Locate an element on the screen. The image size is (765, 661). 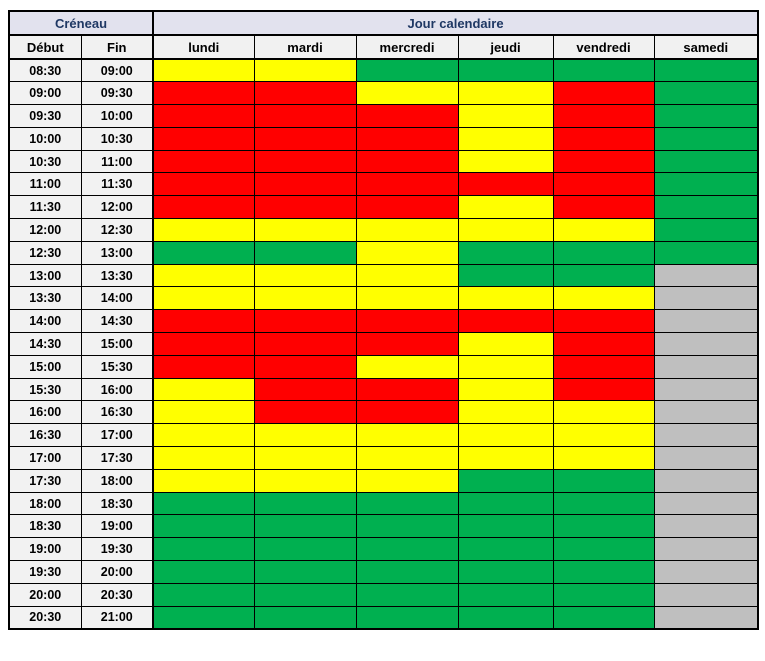
availability-cell-vendredi-12:30 is located at coordinates (603, 252).